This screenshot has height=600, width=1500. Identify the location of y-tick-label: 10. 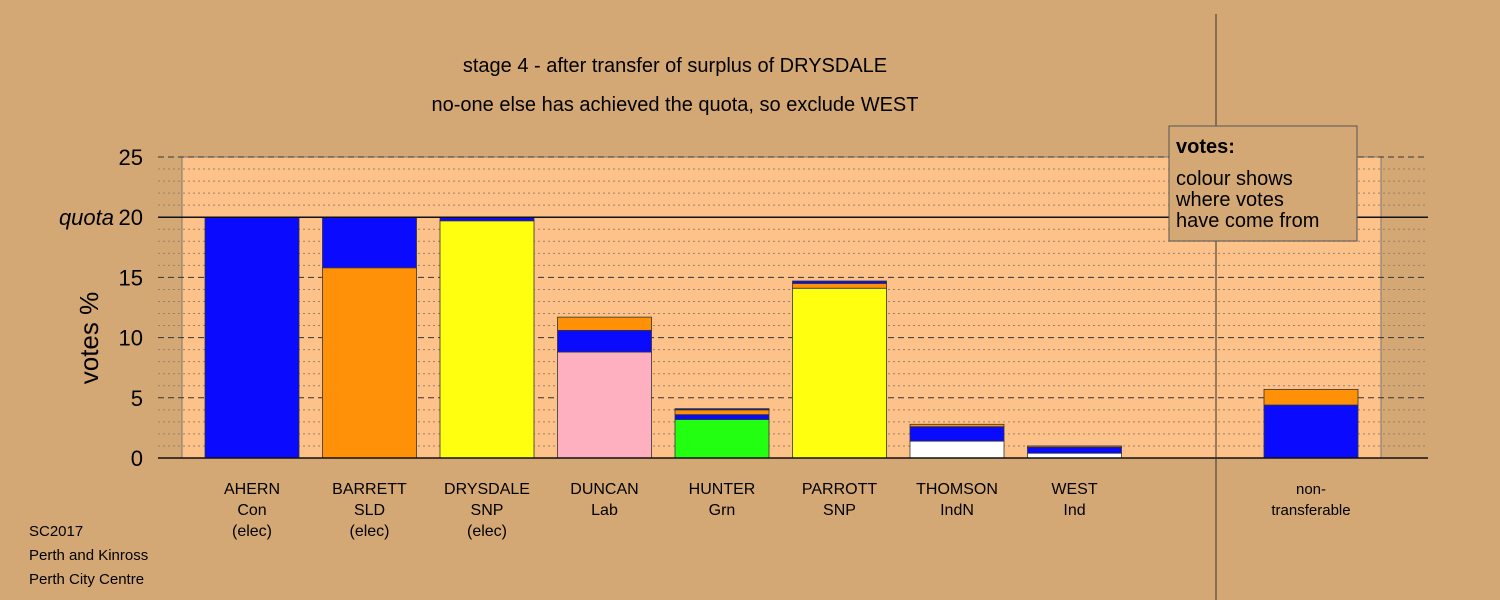
(131, 338).